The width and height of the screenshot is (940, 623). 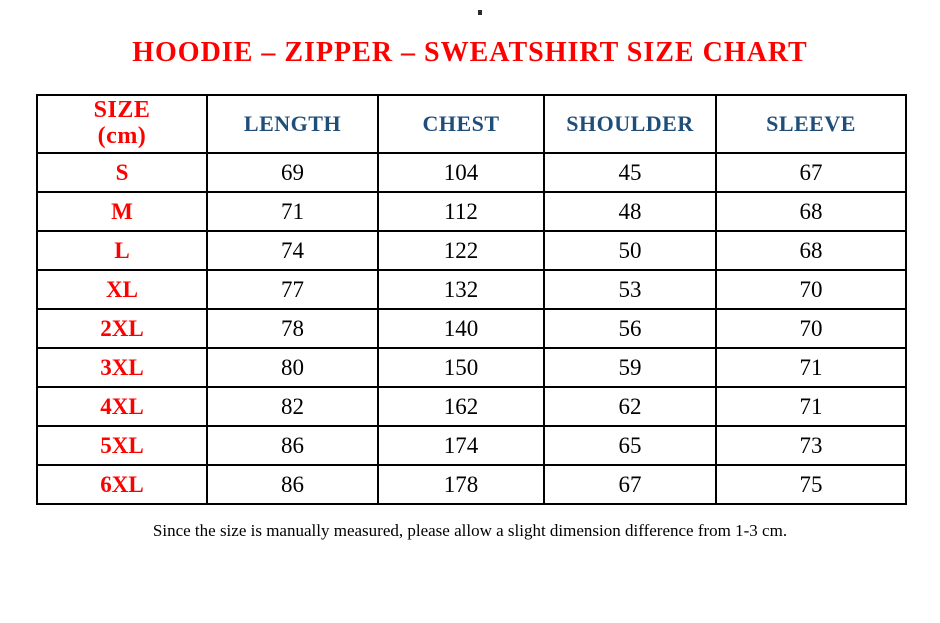 I want to click on chest-cell: 174, so click(x=461, y=445).